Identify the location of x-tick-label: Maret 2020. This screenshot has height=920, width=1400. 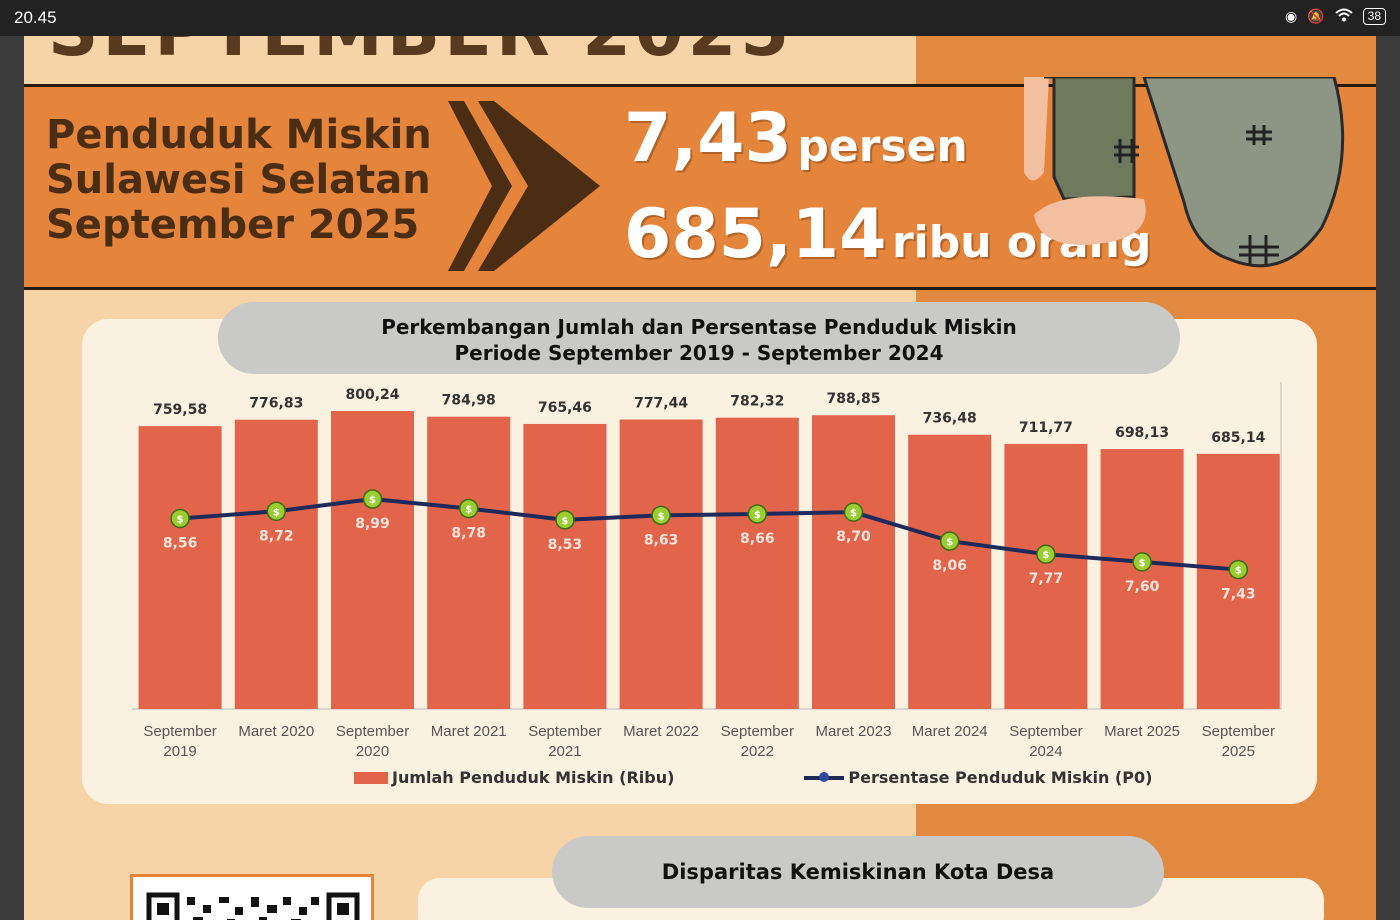
(276, 731).